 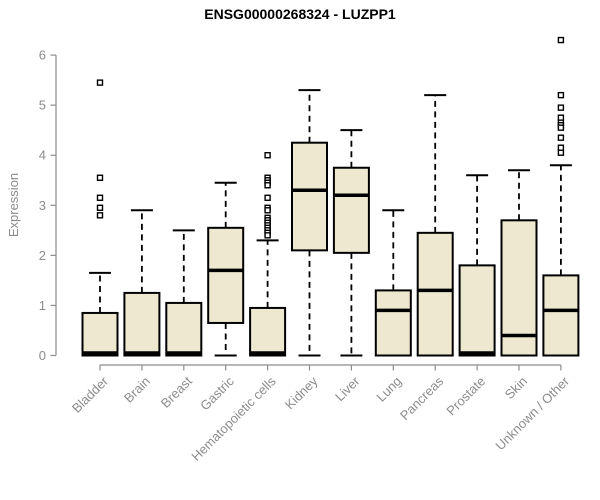 I want to click on y-tick-label: 2, so click(x=42, y=255).